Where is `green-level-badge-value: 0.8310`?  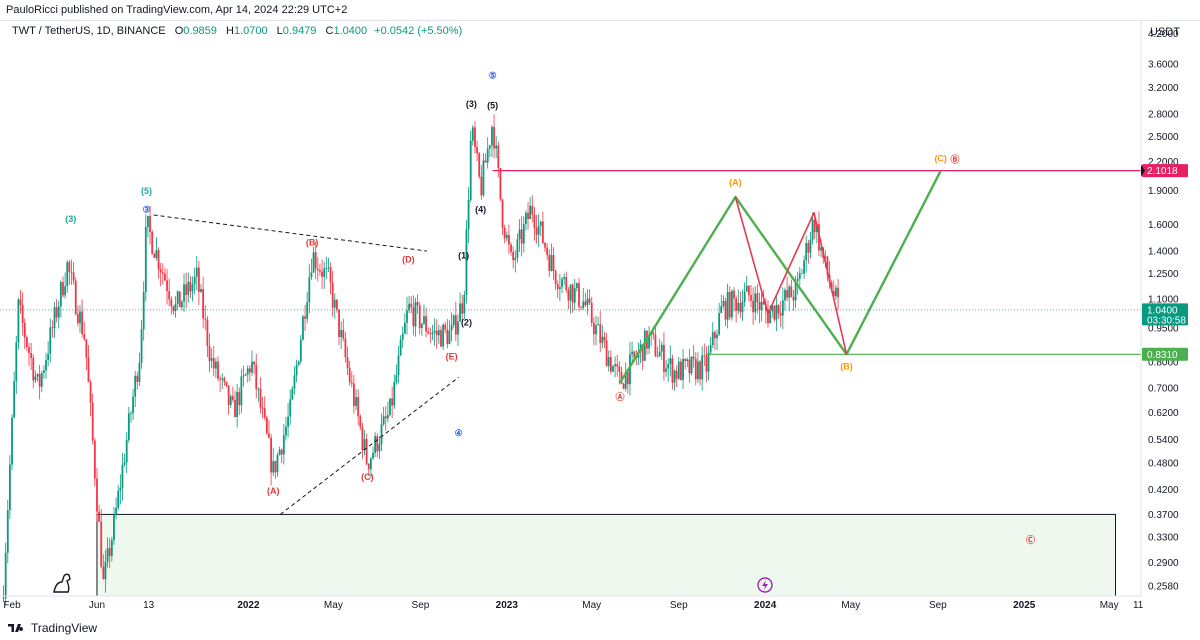
green-level-badge-value: 0.8310 is located at coordinates (1162, 355).